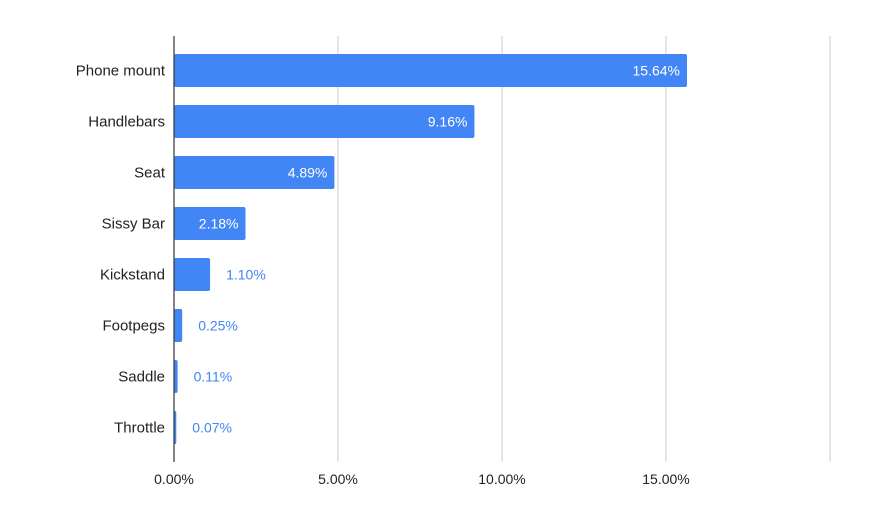 Image resolution: width=879 pixels, height=522 pixels. What do you see at coordinates (133, 326) in the screenshot?
I see `category-label-5: Footpegs` at bounding box center [133, 326].